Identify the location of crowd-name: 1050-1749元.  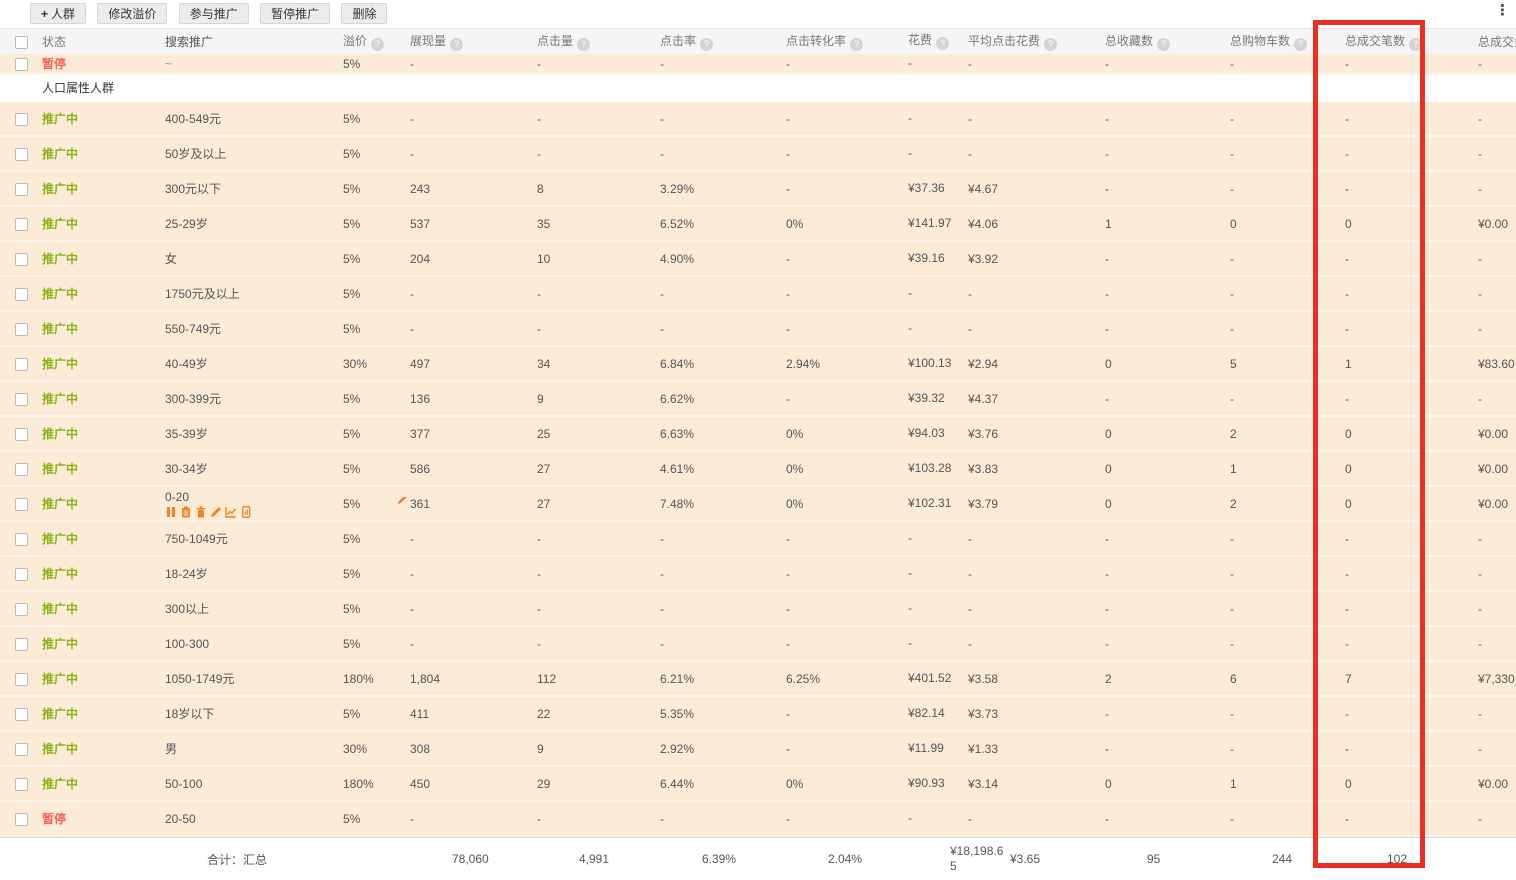
(200, 679).